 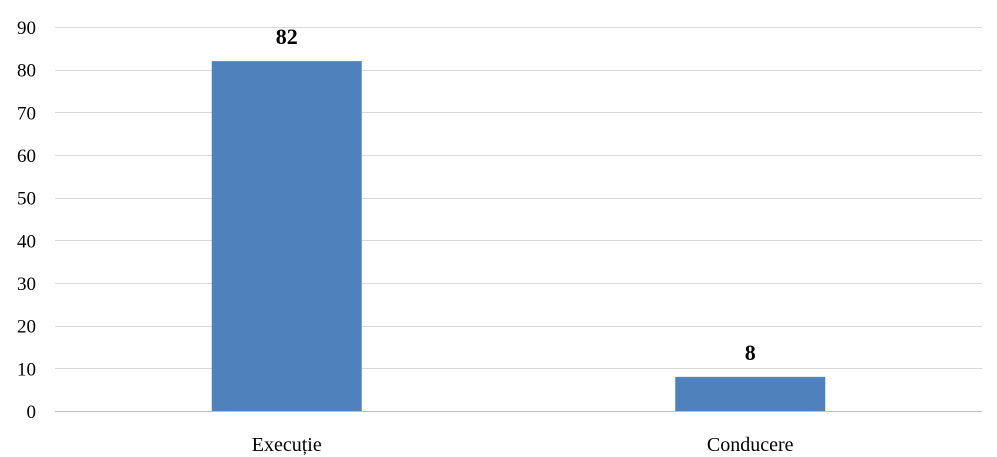 I want to click on y-tick-label: 30, so click(x=26, y=284).